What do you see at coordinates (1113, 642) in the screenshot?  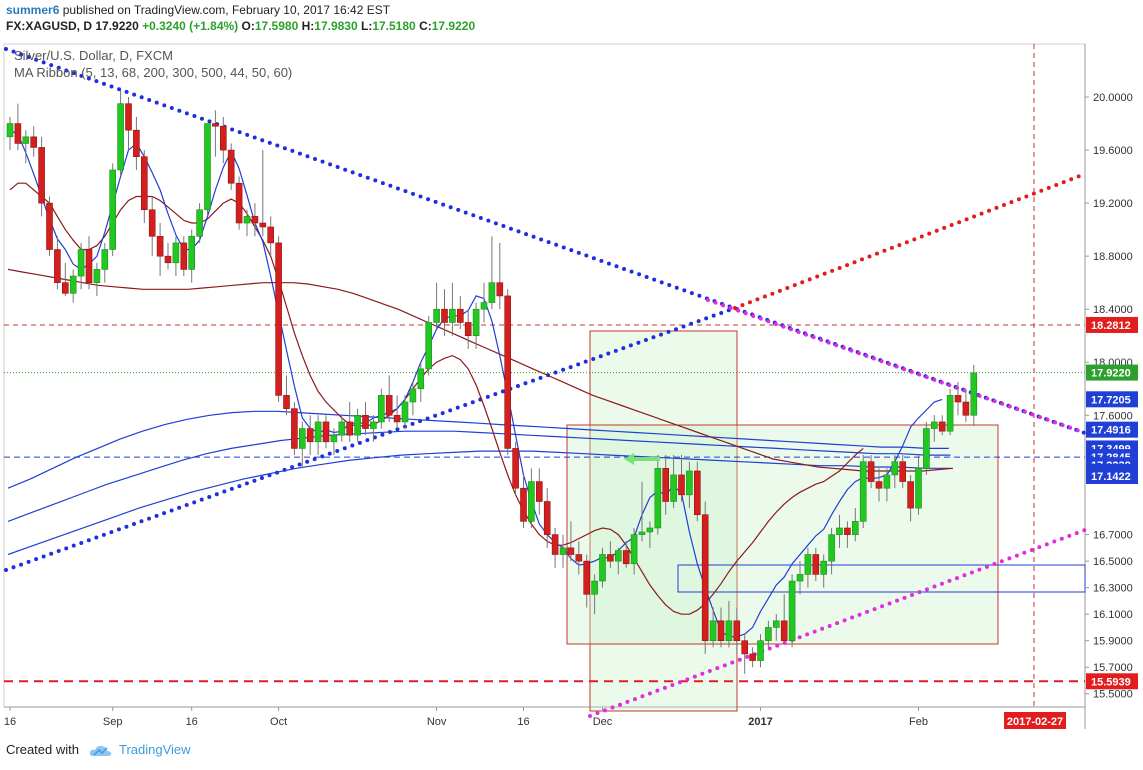 I see `y-tick-label: 15.9000` at bounding box center [1113, 642].